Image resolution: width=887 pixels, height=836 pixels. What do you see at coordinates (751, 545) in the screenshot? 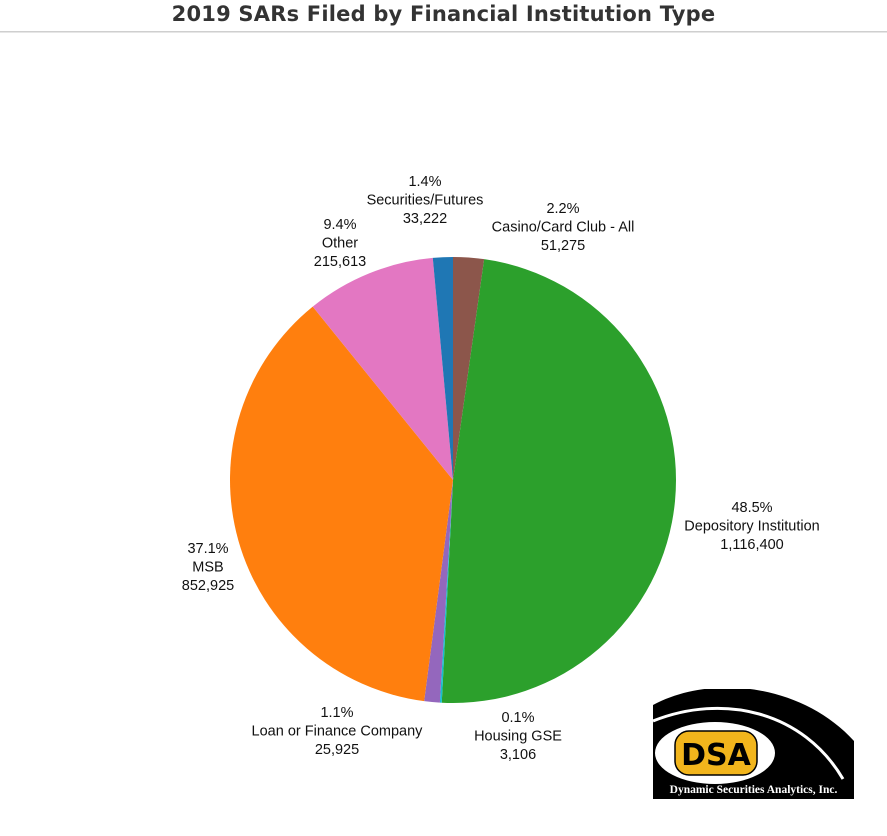
I see `slice-value: 1,116,400` at bounding box center [751, 545].